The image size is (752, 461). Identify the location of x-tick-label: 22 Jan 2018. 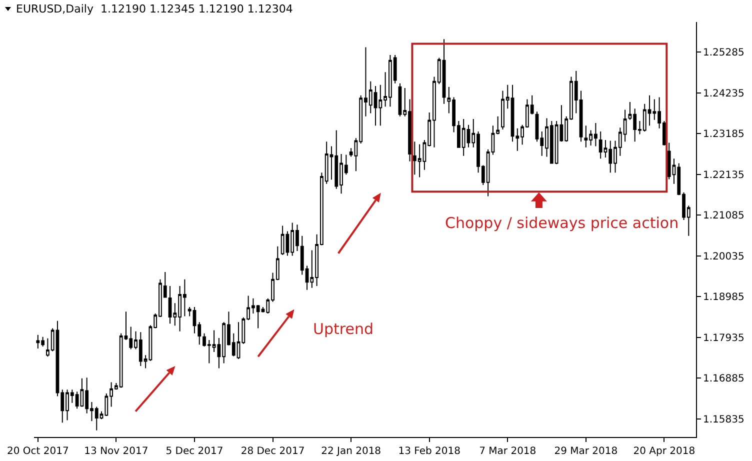
(351, 451).